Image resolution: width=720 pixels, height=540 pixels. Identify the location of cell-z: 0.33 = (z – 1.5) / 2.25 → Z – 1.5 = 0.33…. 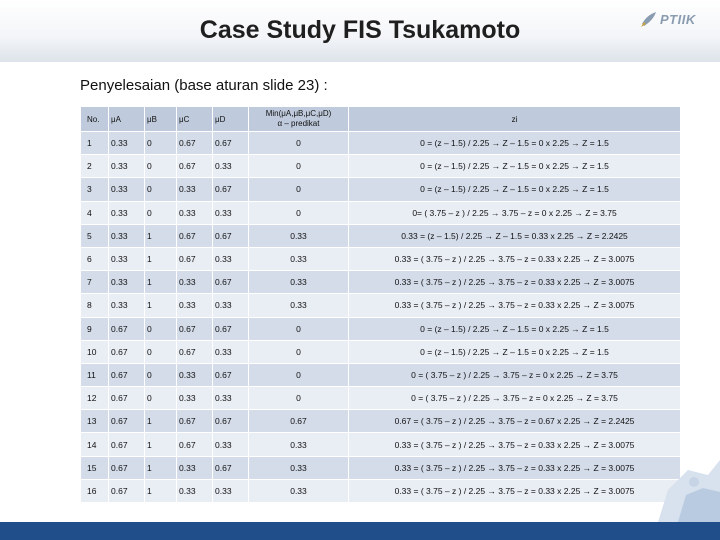
(514, 235).